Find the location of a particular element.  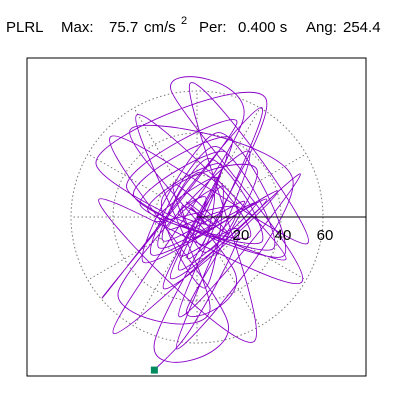

peak-marker is located at coordinates (154, 370).